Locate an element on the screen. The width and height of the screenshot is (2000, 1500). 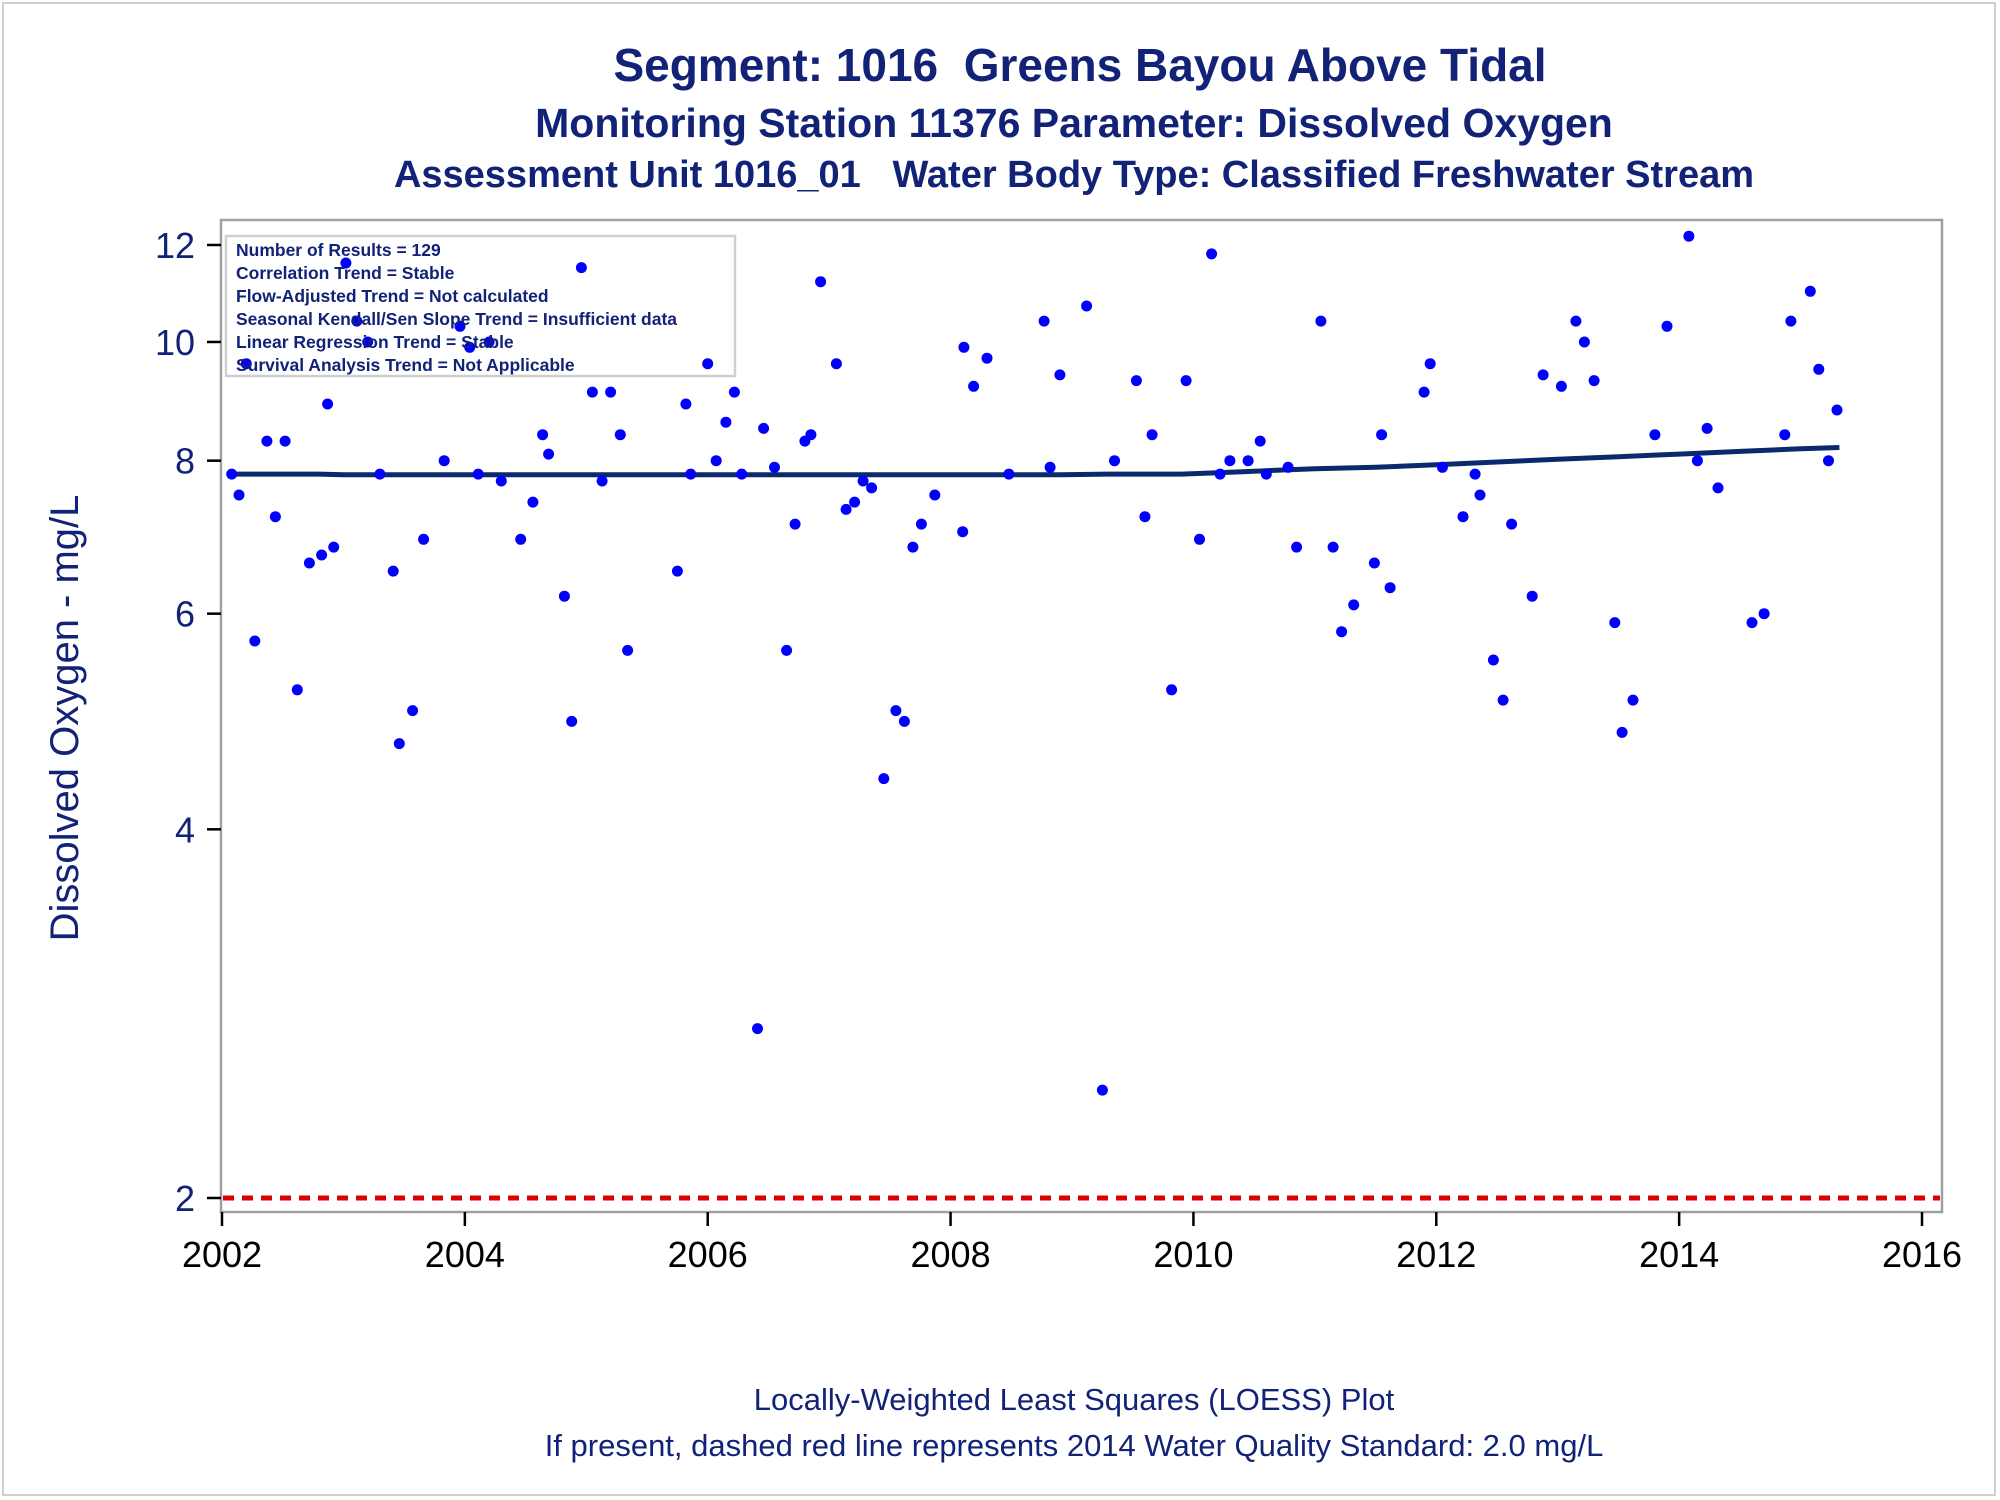
stats-line-flow-adjusted: Flow-Adjusted Trend = Not calculated is located at coordinates (392, 296).